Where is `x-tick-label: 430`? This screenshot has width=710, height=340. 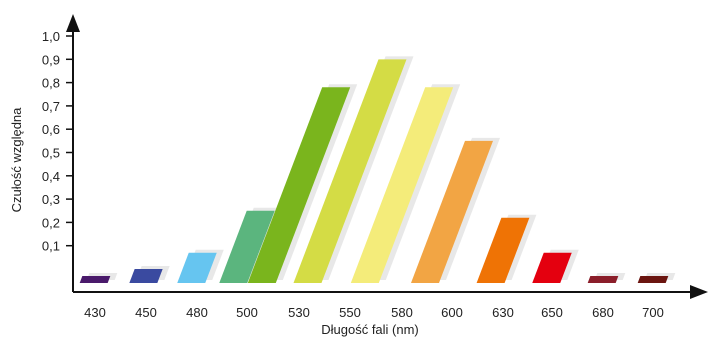 x-tick-label: 430 is located at coordinates (95, 312).